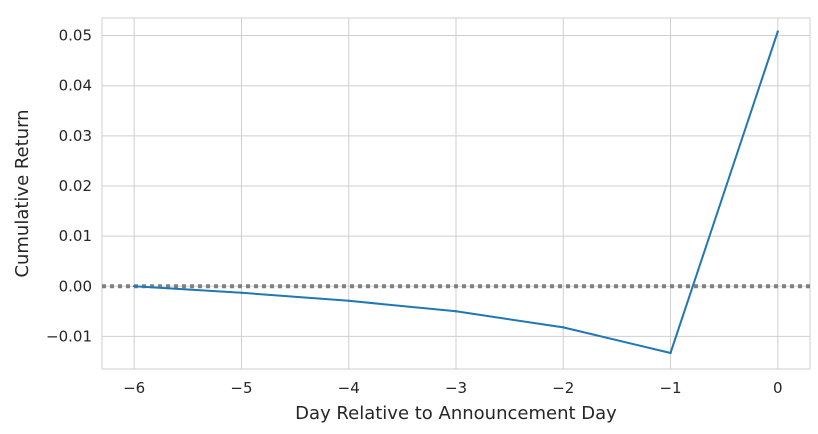 This screenshot has height=434, width=818. I want to click on x-axis-ticks: −6 −5 −4 −3 −2 −1 0, so click(452, 388).